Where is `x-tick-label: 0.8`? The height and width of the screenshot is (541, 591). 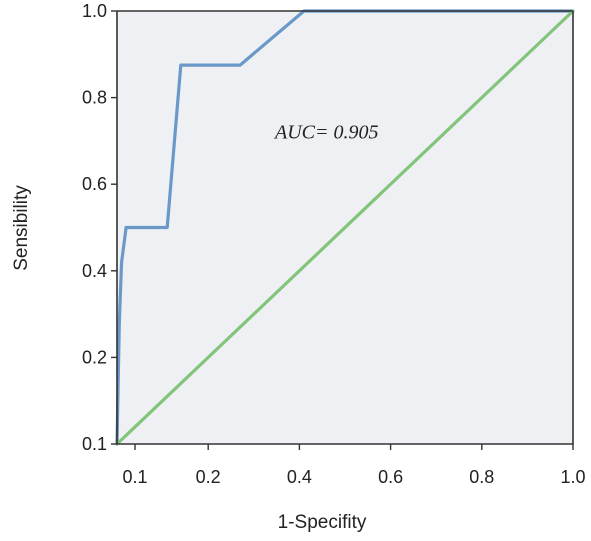
x-tick-label: 0.8 is located at coordinates (481, 477).